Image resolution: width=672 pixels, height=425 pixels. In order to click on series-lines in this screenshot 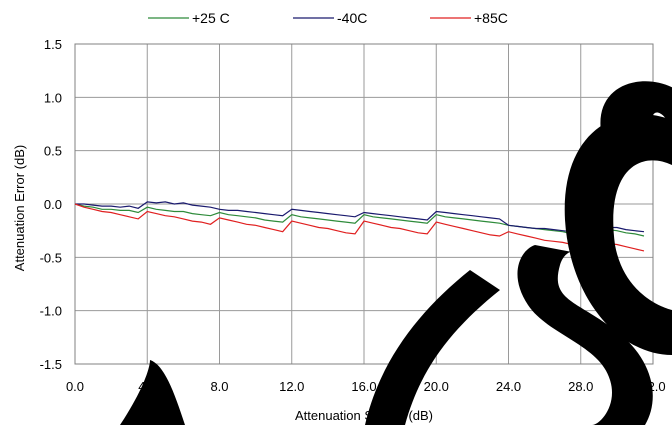, I will do `click(359, 226)`.